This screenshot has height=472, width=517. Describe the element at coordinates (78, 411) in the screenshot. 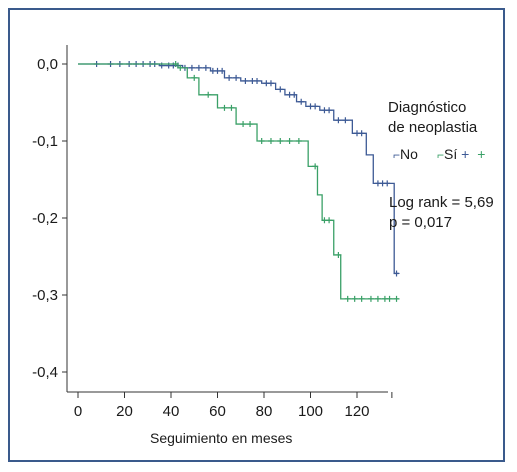

I see `x-tick-label: 0` at that location.